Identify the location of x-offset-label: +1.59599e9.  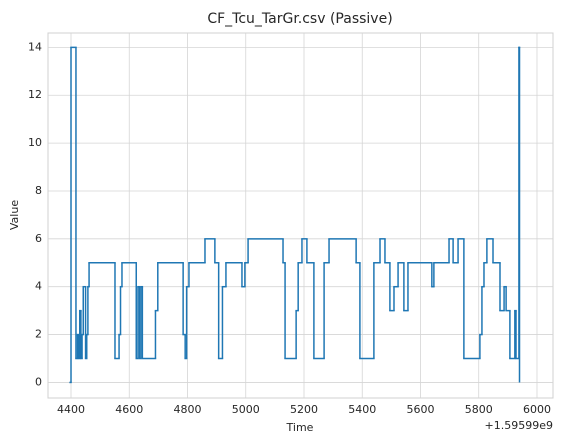
(519, 425).